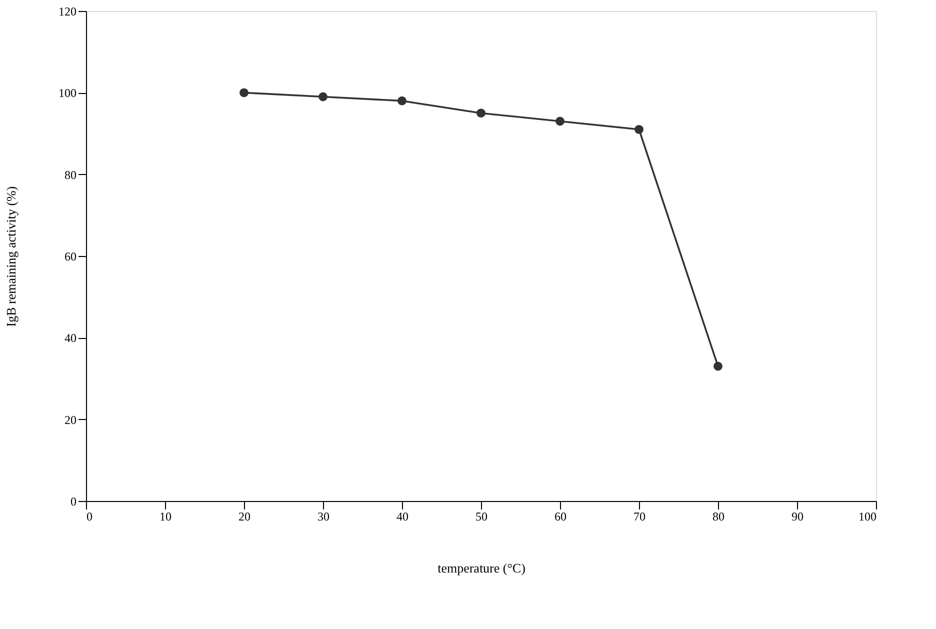 The width and height of the screenshot is (936, 629). I want to click on x-axis-title: temperature (°C), so click(482, 568).